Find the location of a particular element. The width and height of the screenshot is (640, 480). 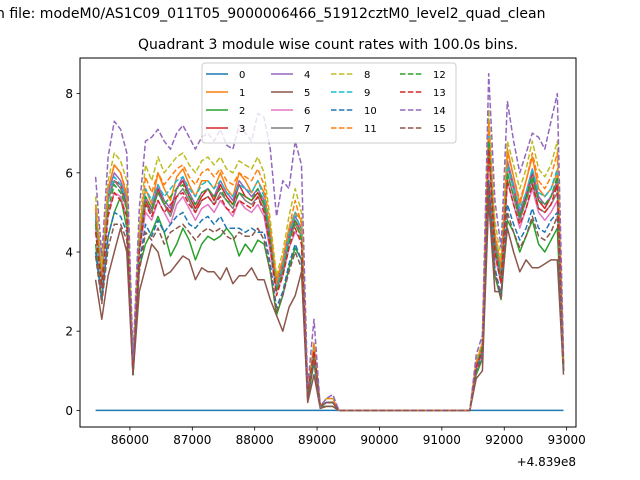

x-tick-label: 88000 is located at coordinates (255, 440).